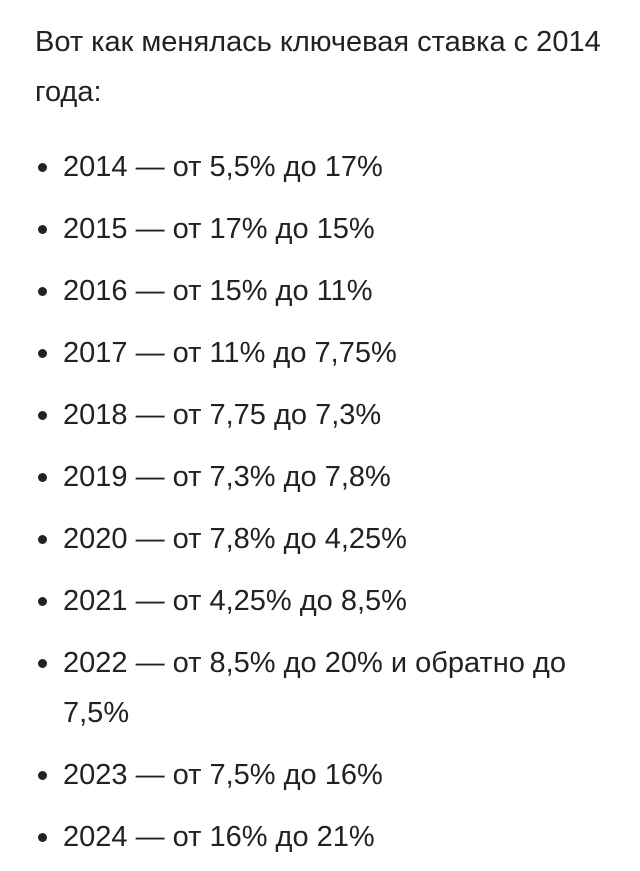 This screenshot has width=640, height=871. I want to click on list-item: 2015 — от 17% до 15%, so click(296, 229).